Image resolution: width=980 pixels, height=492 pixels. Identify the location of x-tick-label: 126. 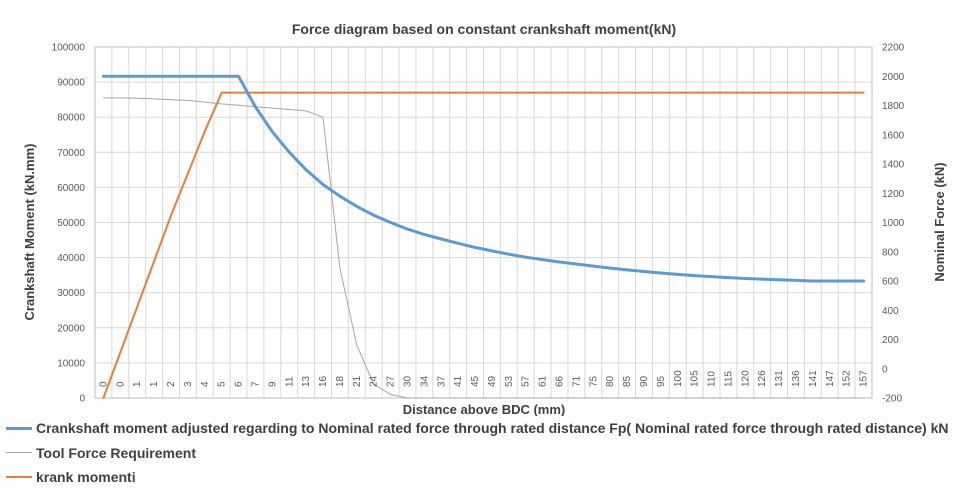
(762, 378).